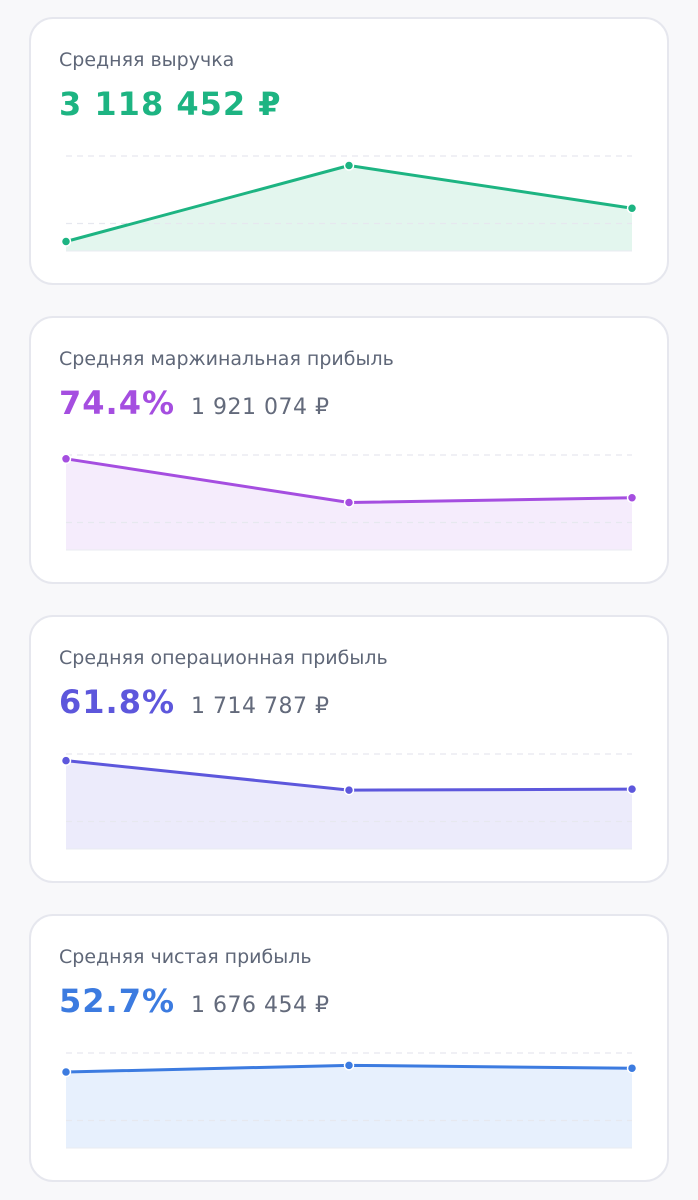  What do you see at coordinates (226, 359) in the screenshot?
I see `card-title: Средняя маржинальная прибыль` at bounding box center [226, 359].